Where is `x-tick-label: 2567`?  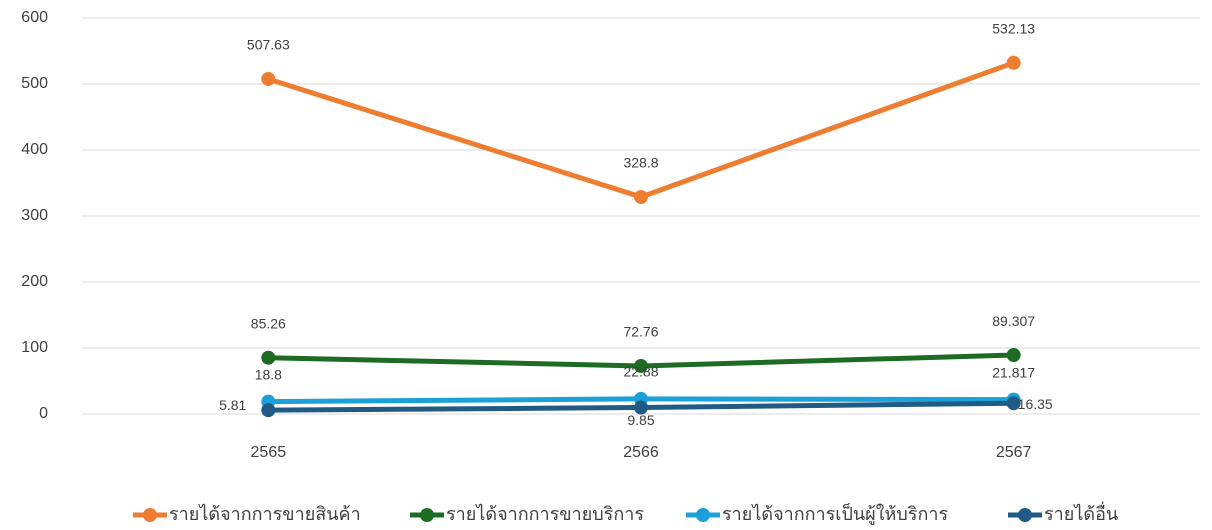
x-tick-label: 2567 is located at coordinates (1014, 452).